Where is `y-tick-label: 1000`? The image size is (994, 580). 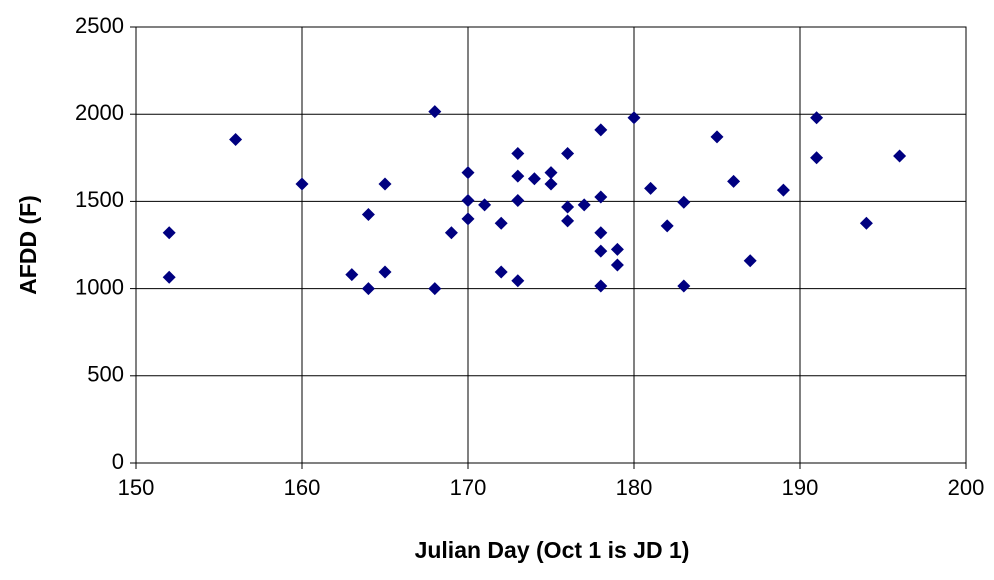 y-tick-label: 1000 is located at coordinates (99, 286).